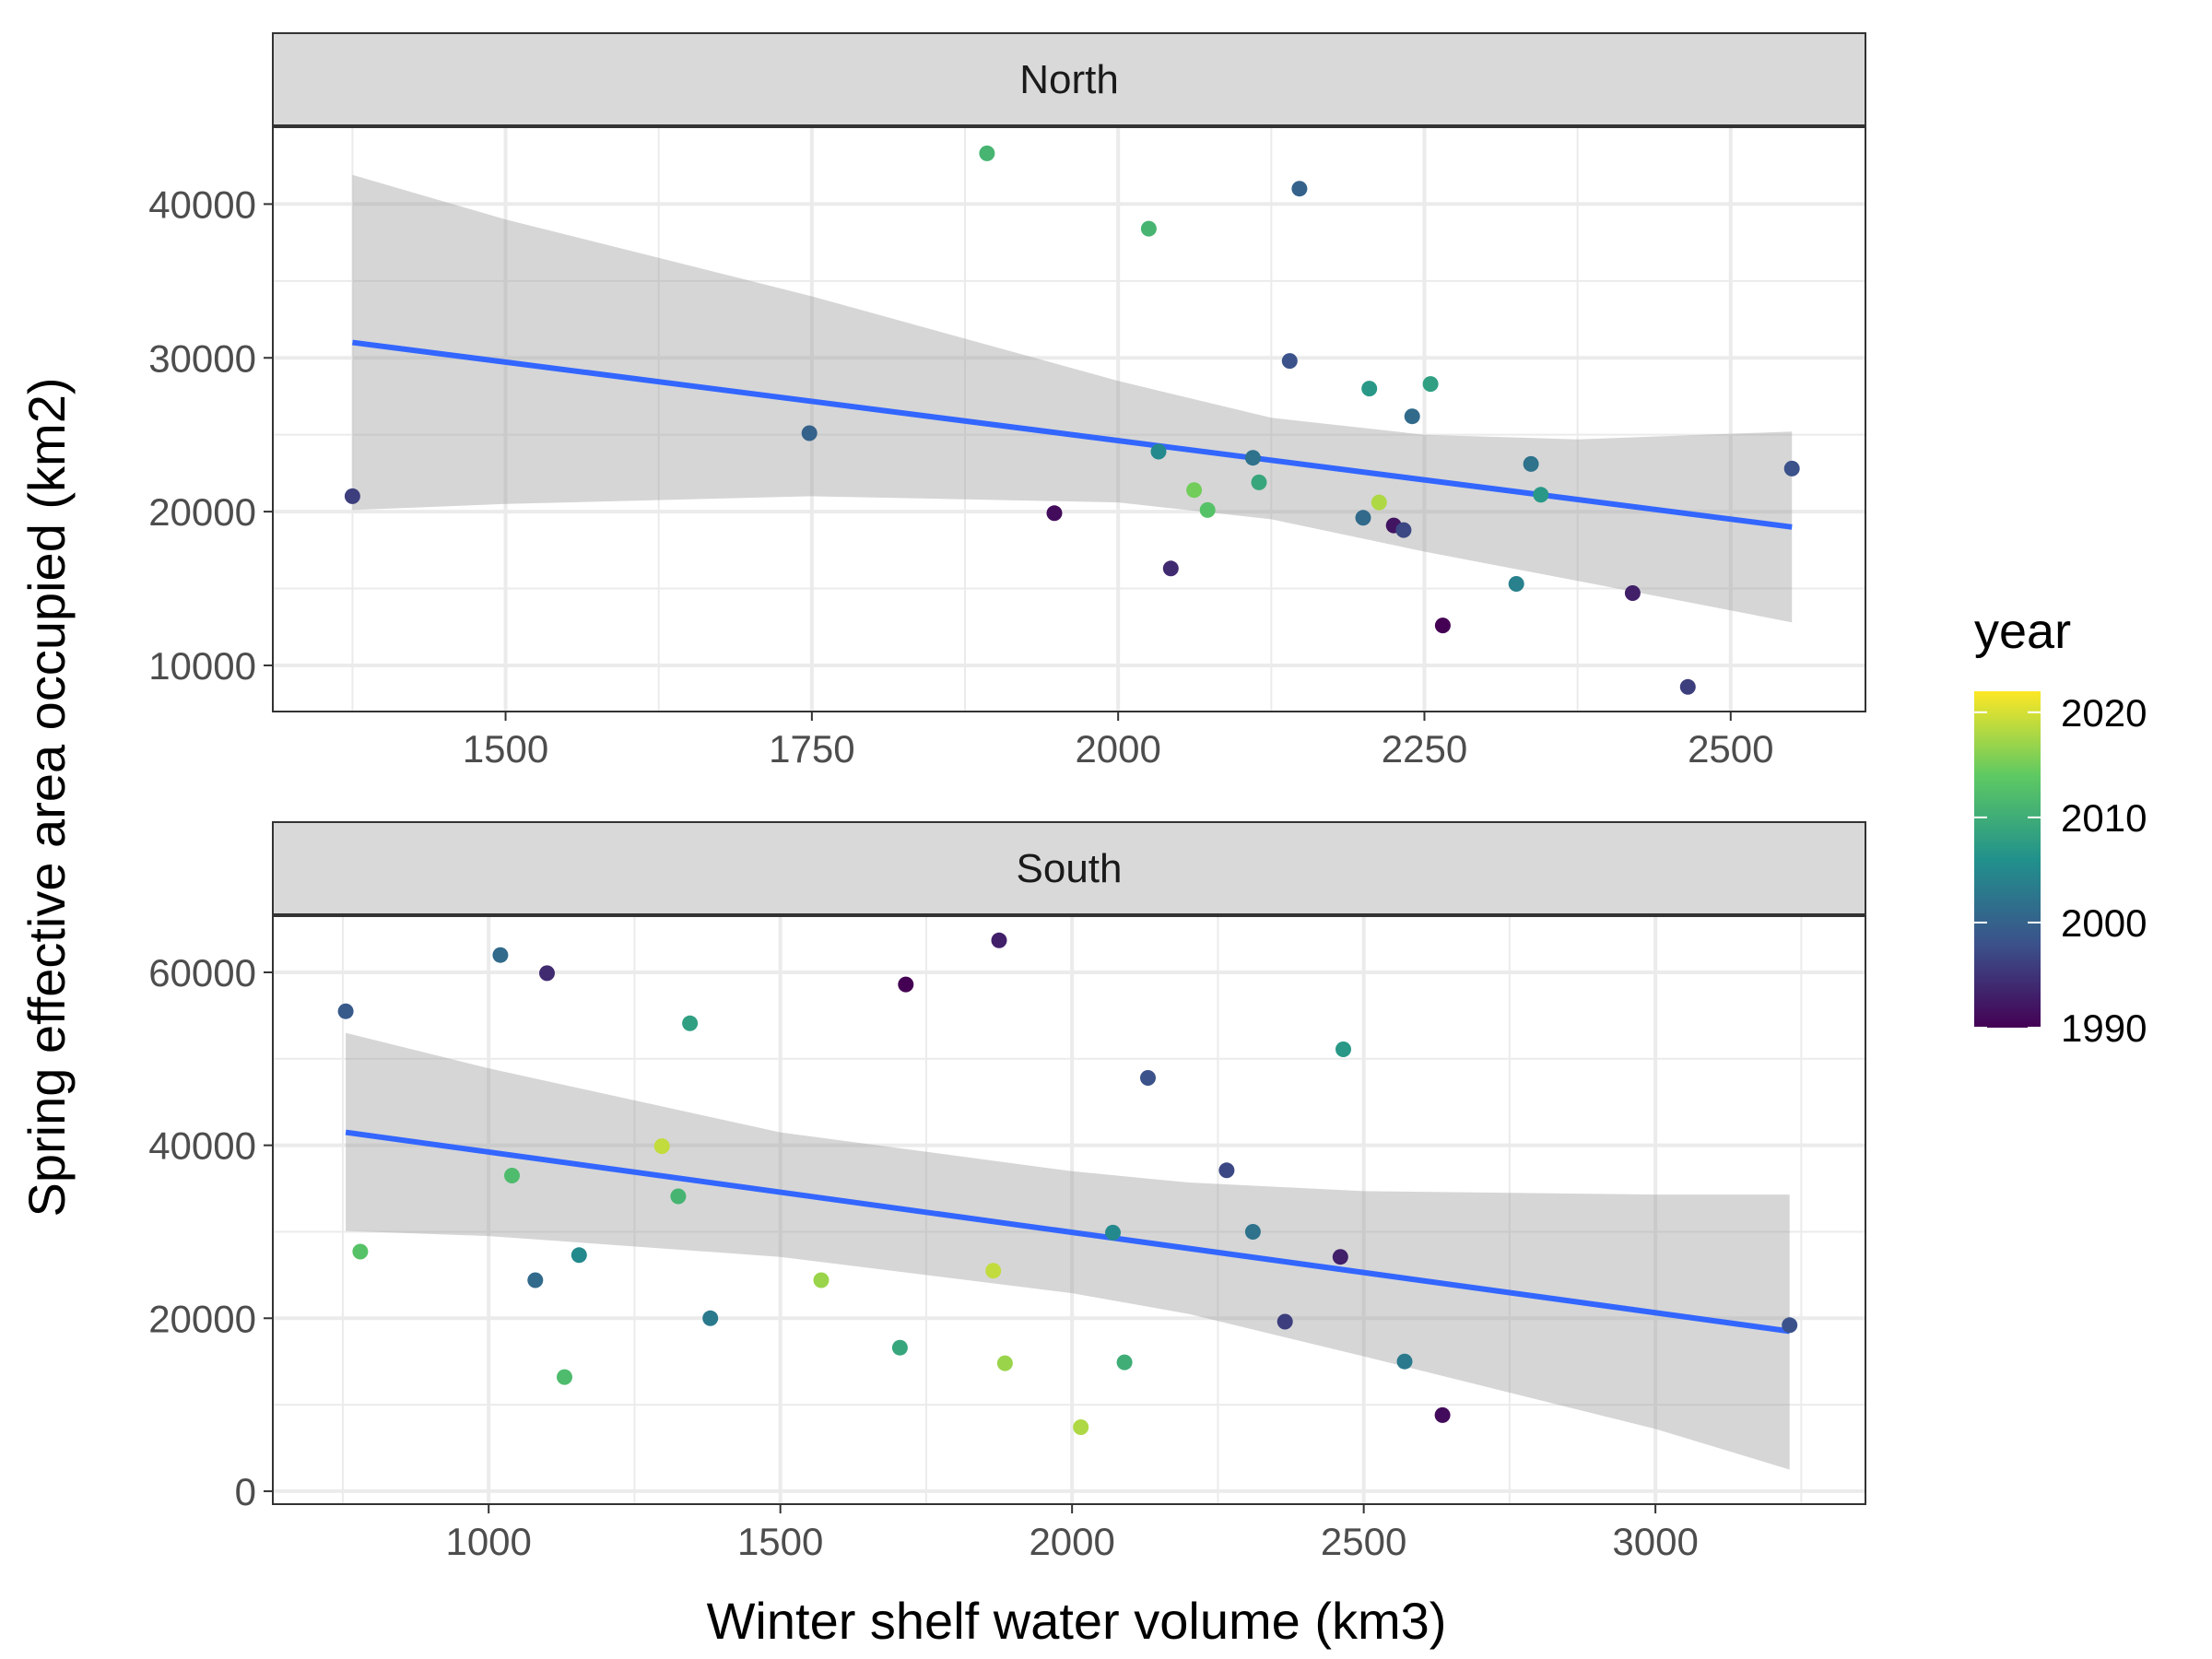  Describe the element at coordinates (47, 798) in the screenshot. I see `y-axis-title: Spring effective area occupied (km2)` at that location.